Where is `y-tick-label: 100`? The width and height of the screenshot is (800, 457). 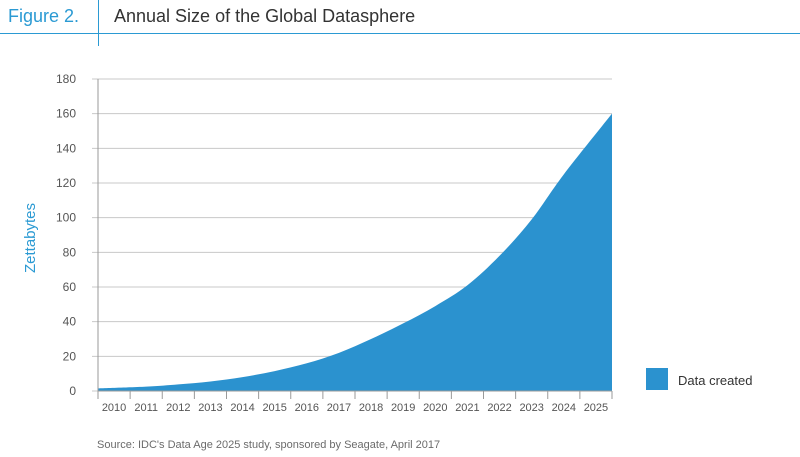
y-tick-label: 100 is located at coordinates (66, 218).